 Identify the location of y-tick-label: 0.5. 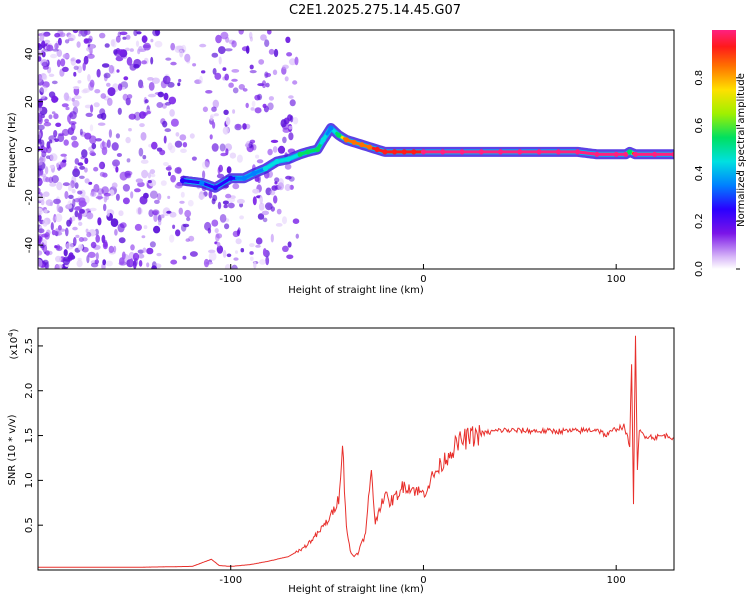
(29, 525).